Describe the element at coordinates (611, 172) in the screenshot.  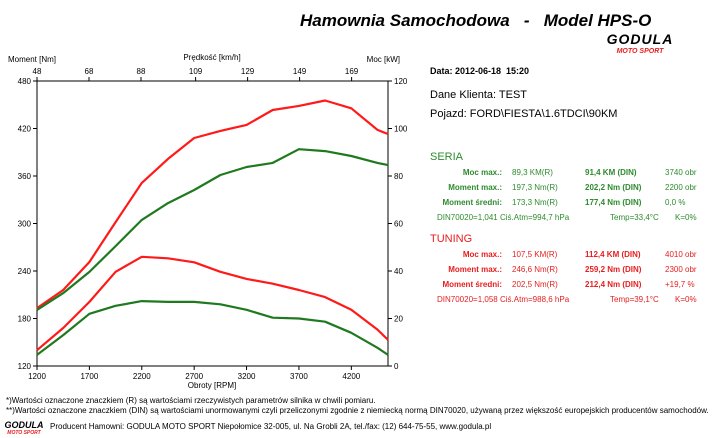
I see `result-cell: 91,4 KM (DIN)` at that location.